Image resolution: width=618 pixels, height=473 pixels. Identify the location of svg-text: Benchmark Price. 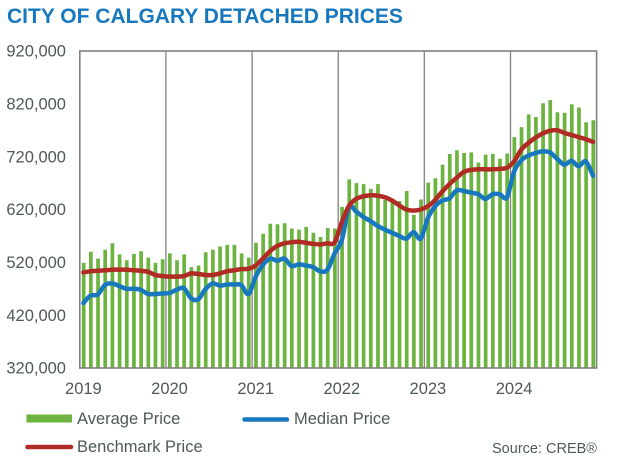
(140, 447).